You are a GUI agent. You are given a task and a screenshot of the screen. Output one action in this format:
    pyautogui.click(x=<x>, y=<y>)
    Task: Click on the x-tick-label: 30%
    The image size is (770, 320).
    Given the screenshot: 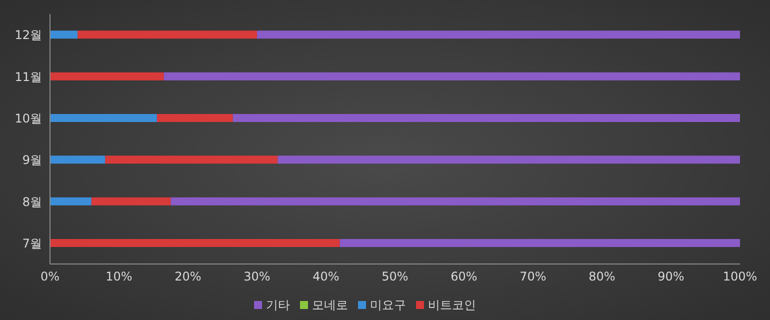 What is the action you would take?
    pyautogui.click(x=257, y=277)
    